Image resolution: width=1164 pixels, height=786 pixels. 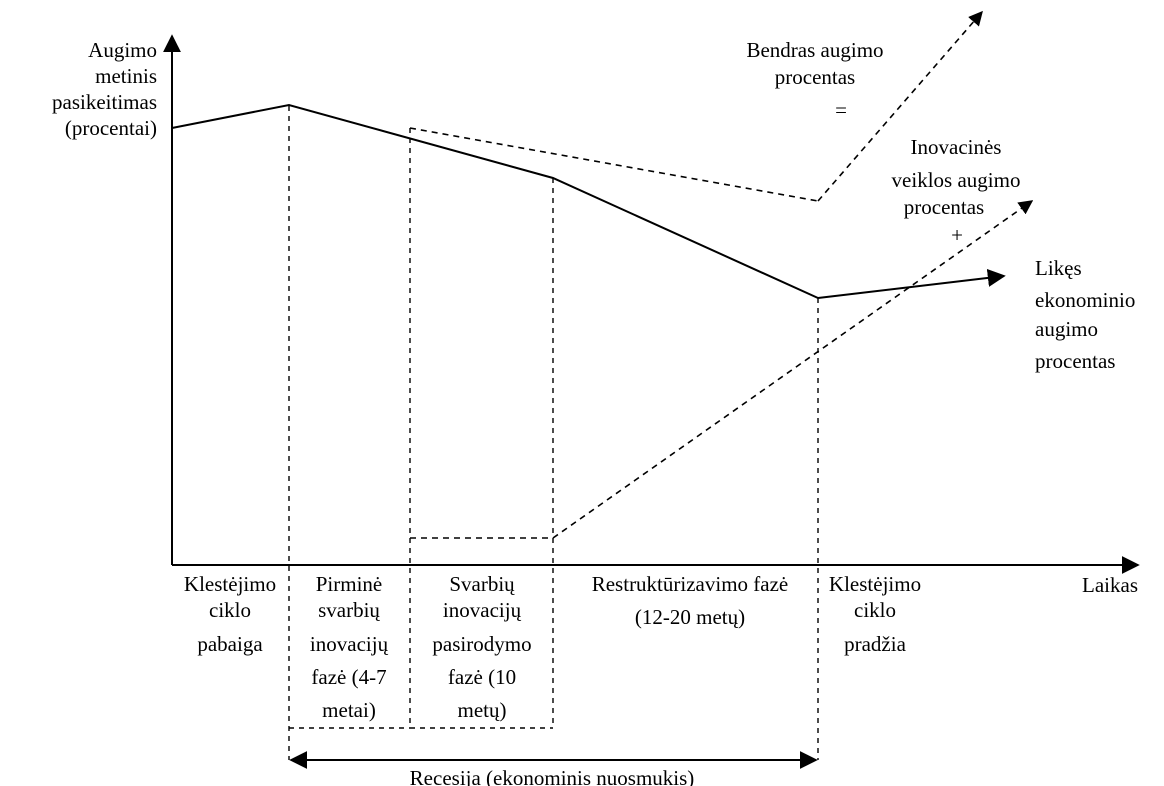 I want to click on total-growth-arrow, so click(x=900, y=106).